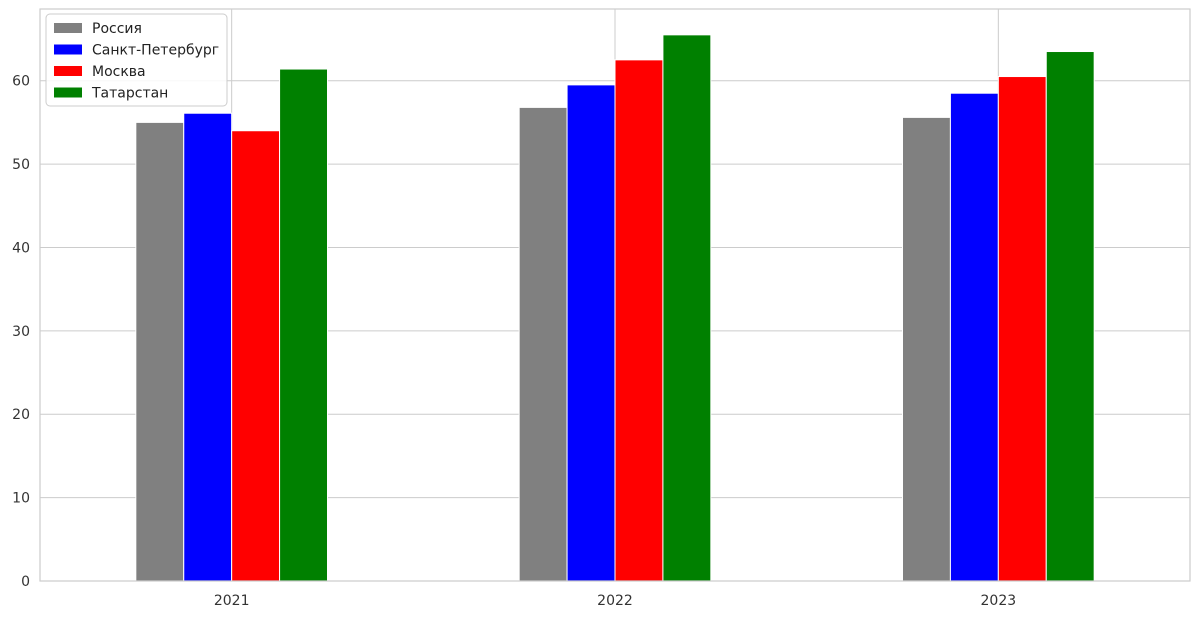 The height and width of the screenshot is (617, 1200). What do you see at coordinates (21, 415) in the screenshot?
I see `y-tick-label: 20` at bounding box center [21, 415].